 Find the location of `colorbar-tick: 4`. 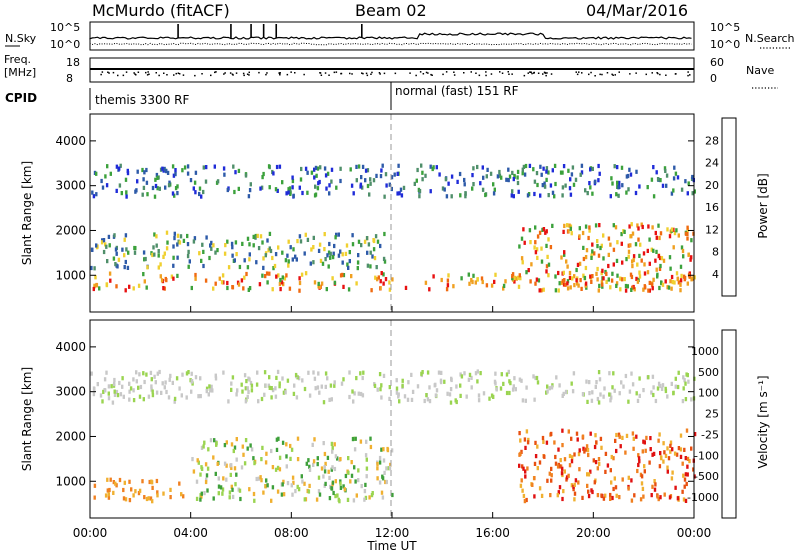

colorbar-tick: 4 is located at coordinates (715, 274).